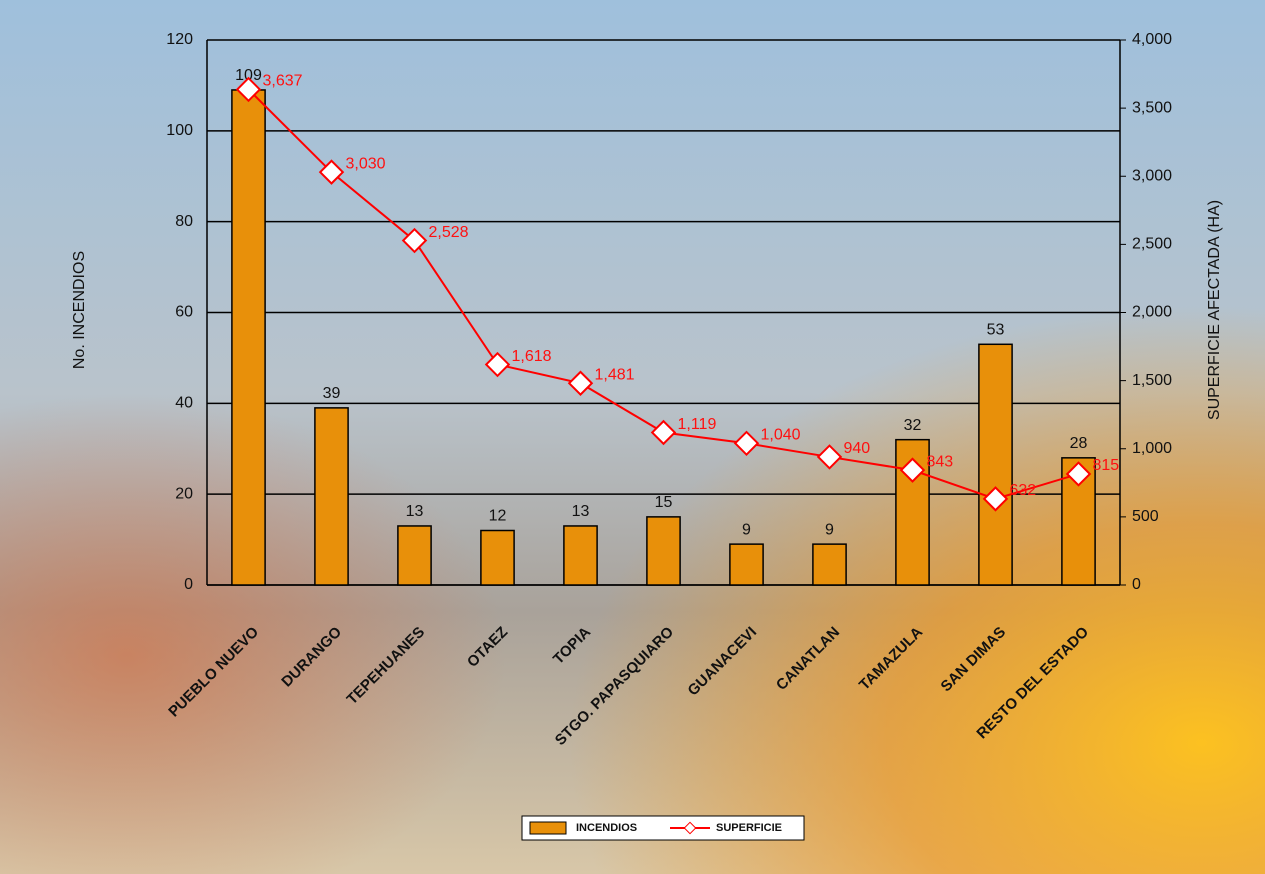  What do you see at coordinates (188, 584) in the screenshot?
I see `y-tick-label: 0` at bounding box center [188, 584].